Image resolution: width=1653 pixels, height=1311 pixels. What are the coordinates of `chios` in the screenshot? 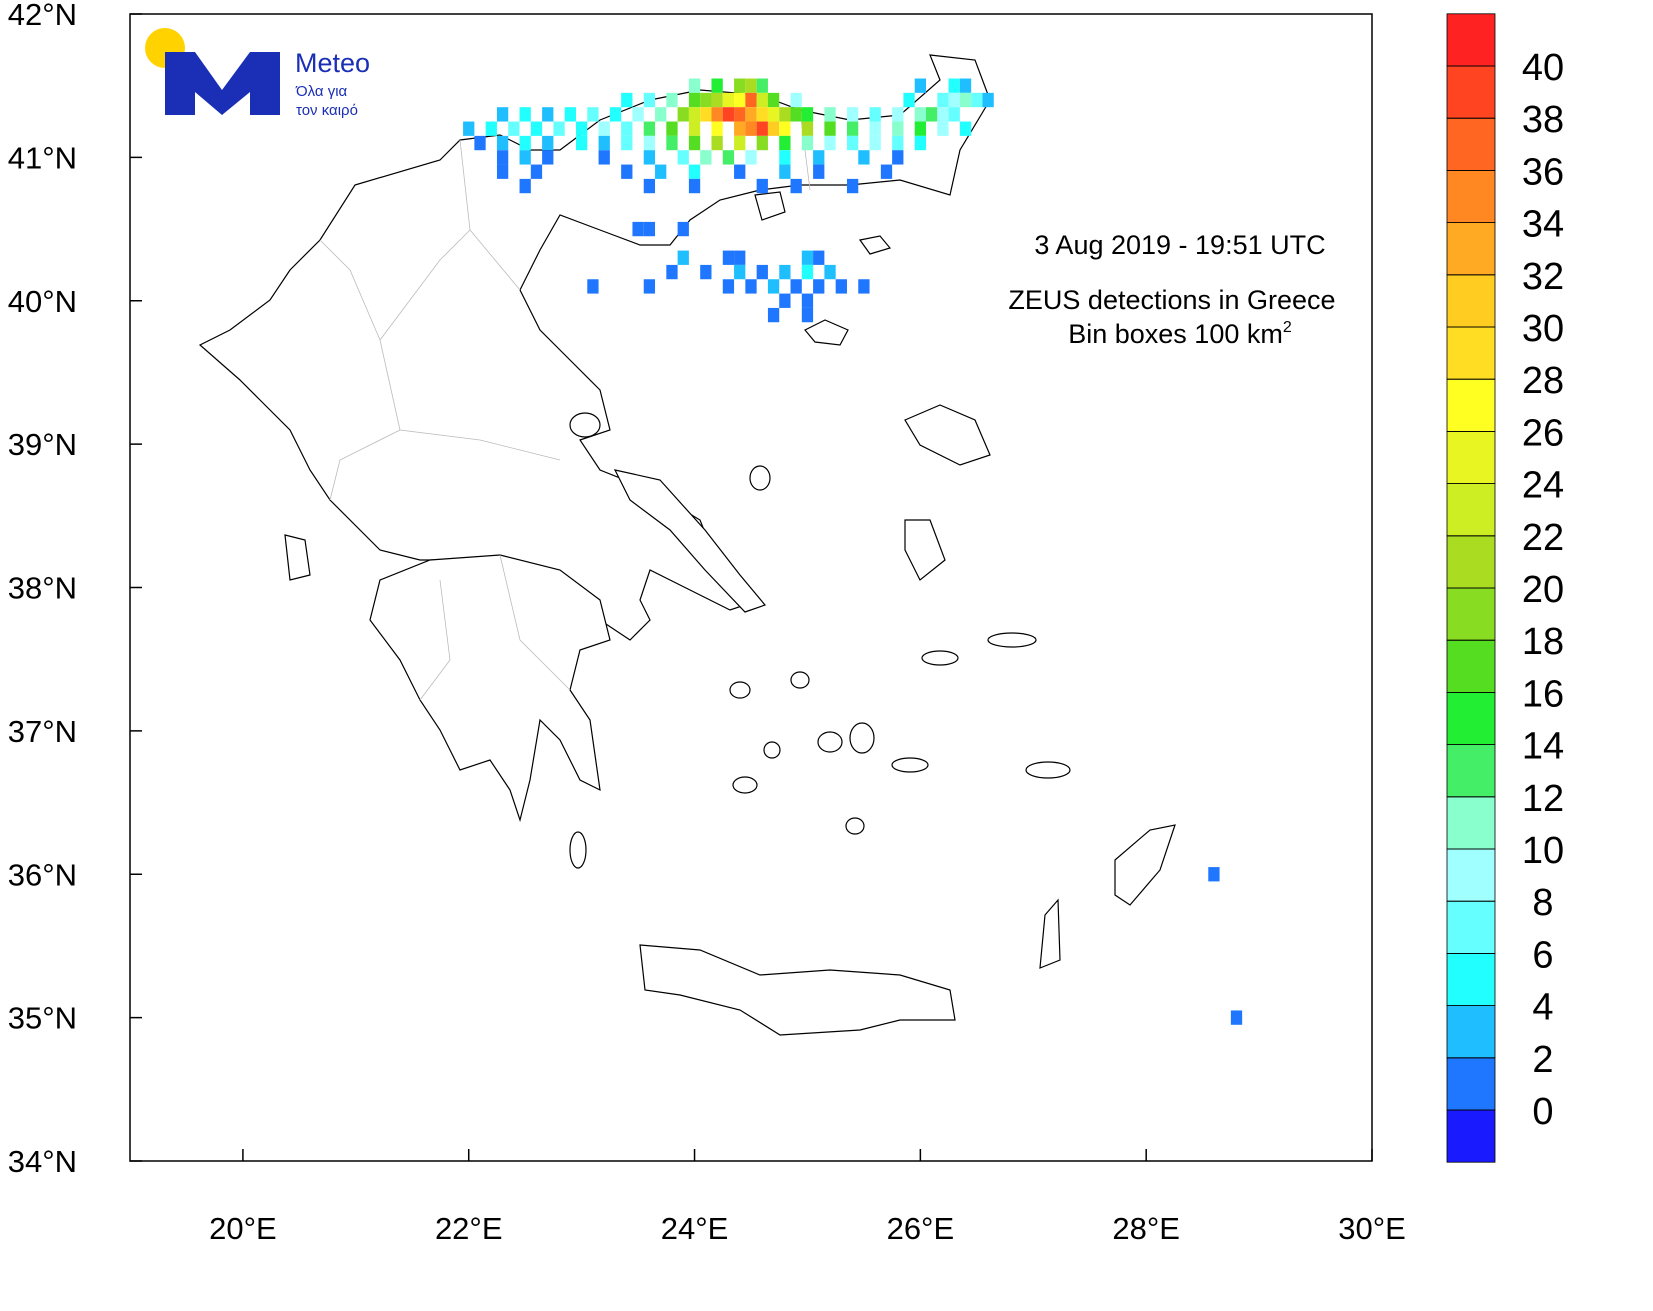 It's located at (925, 550).